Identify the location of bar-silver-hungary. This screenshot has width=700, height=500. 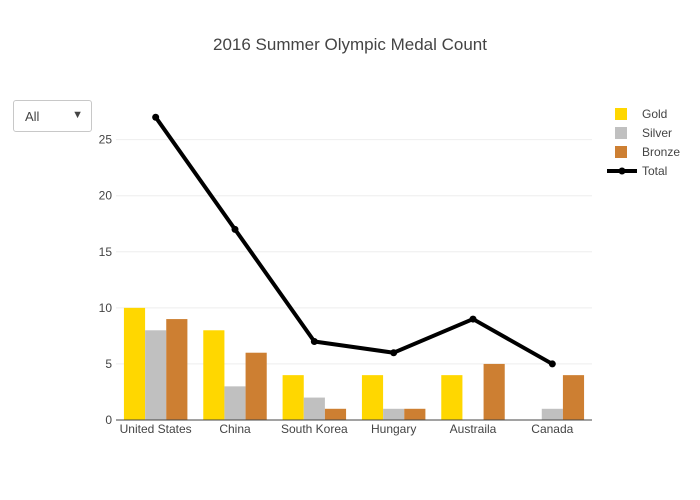
(394, 414).